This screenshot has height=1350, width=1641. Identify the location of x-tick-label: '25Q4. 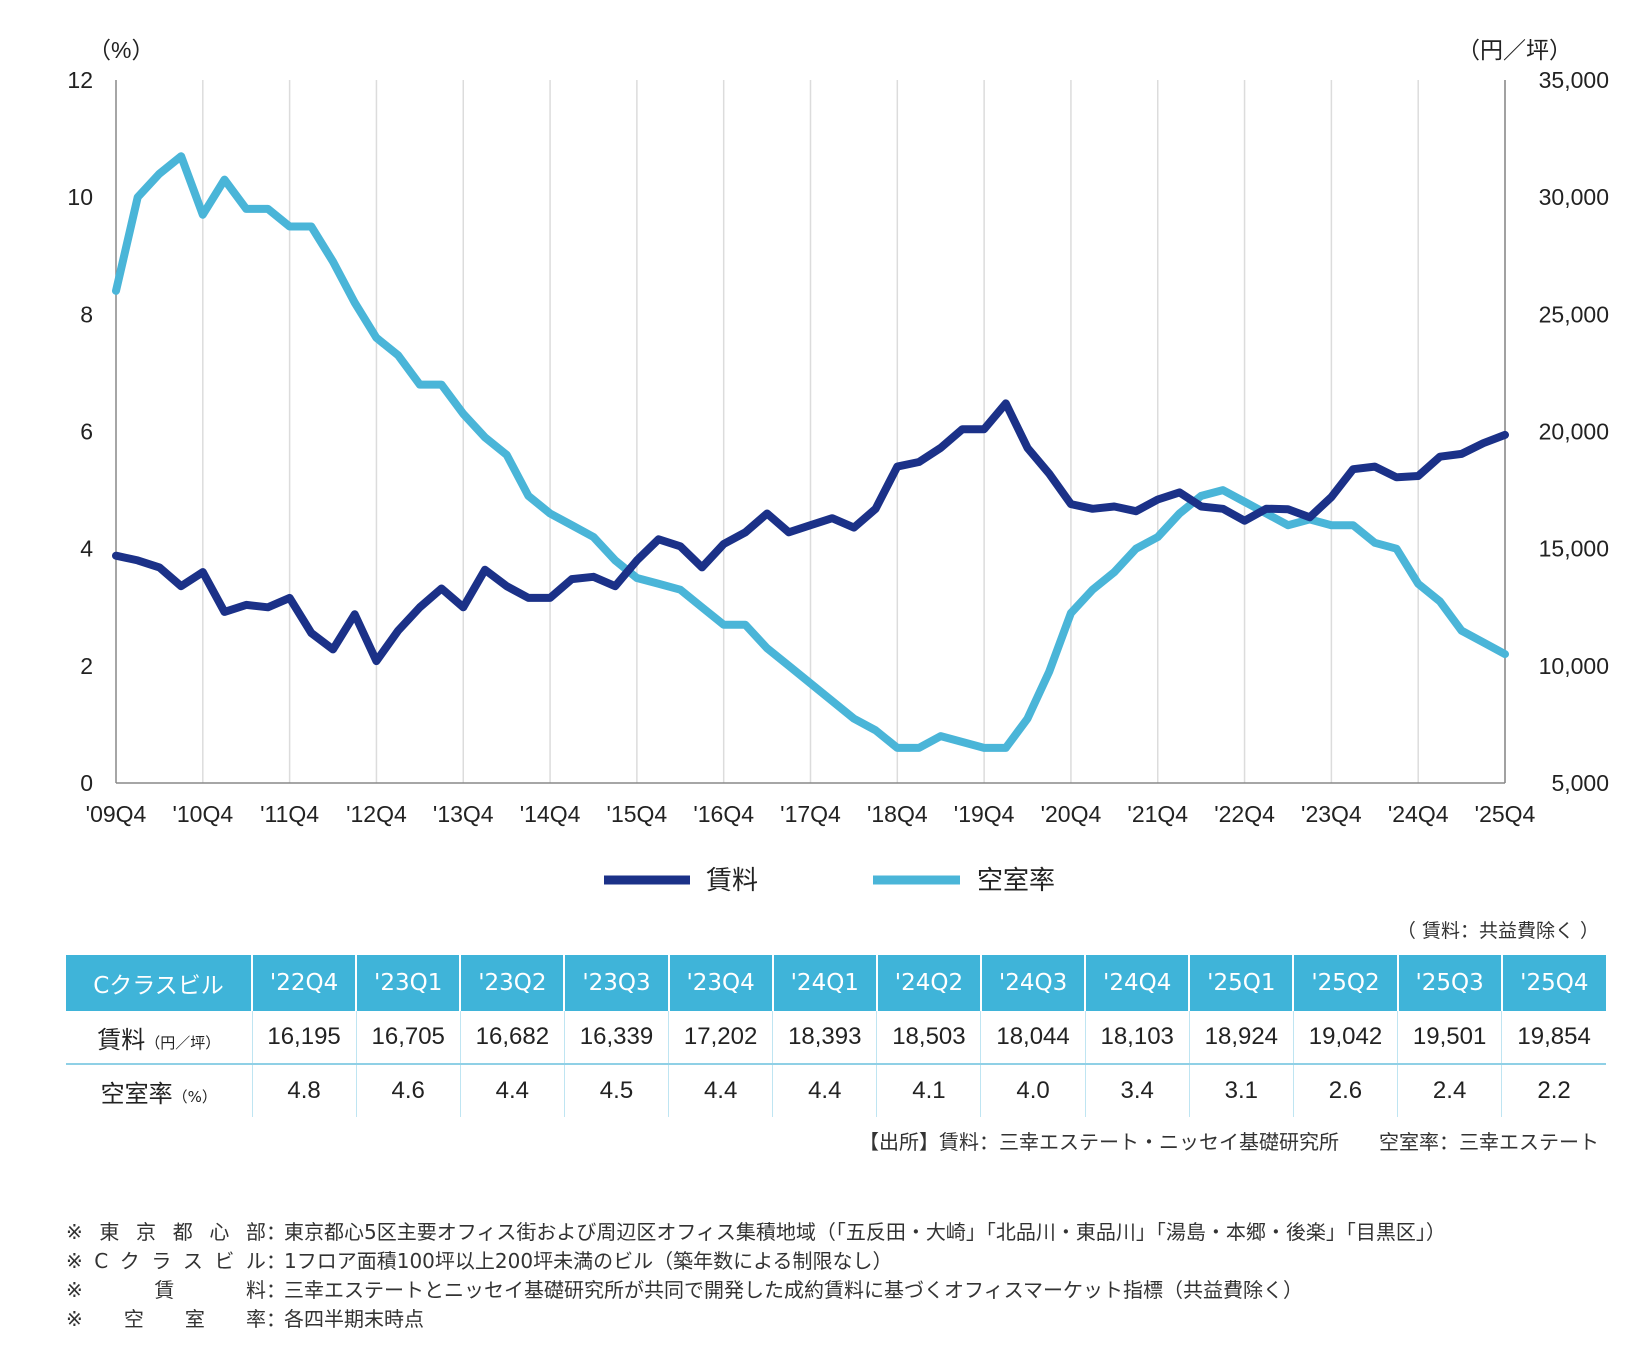
(1505, 814).